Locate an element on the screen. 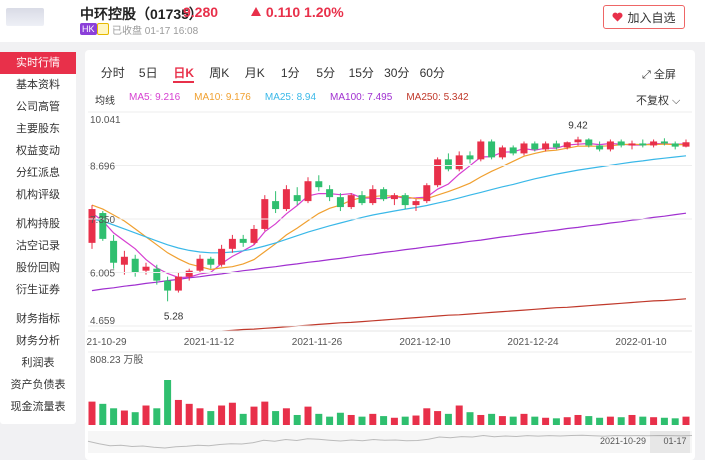 The height and width of the screenshot is (460, 705). adjust-select: 不复权 ⌵ is located at coordinates (658, 101).